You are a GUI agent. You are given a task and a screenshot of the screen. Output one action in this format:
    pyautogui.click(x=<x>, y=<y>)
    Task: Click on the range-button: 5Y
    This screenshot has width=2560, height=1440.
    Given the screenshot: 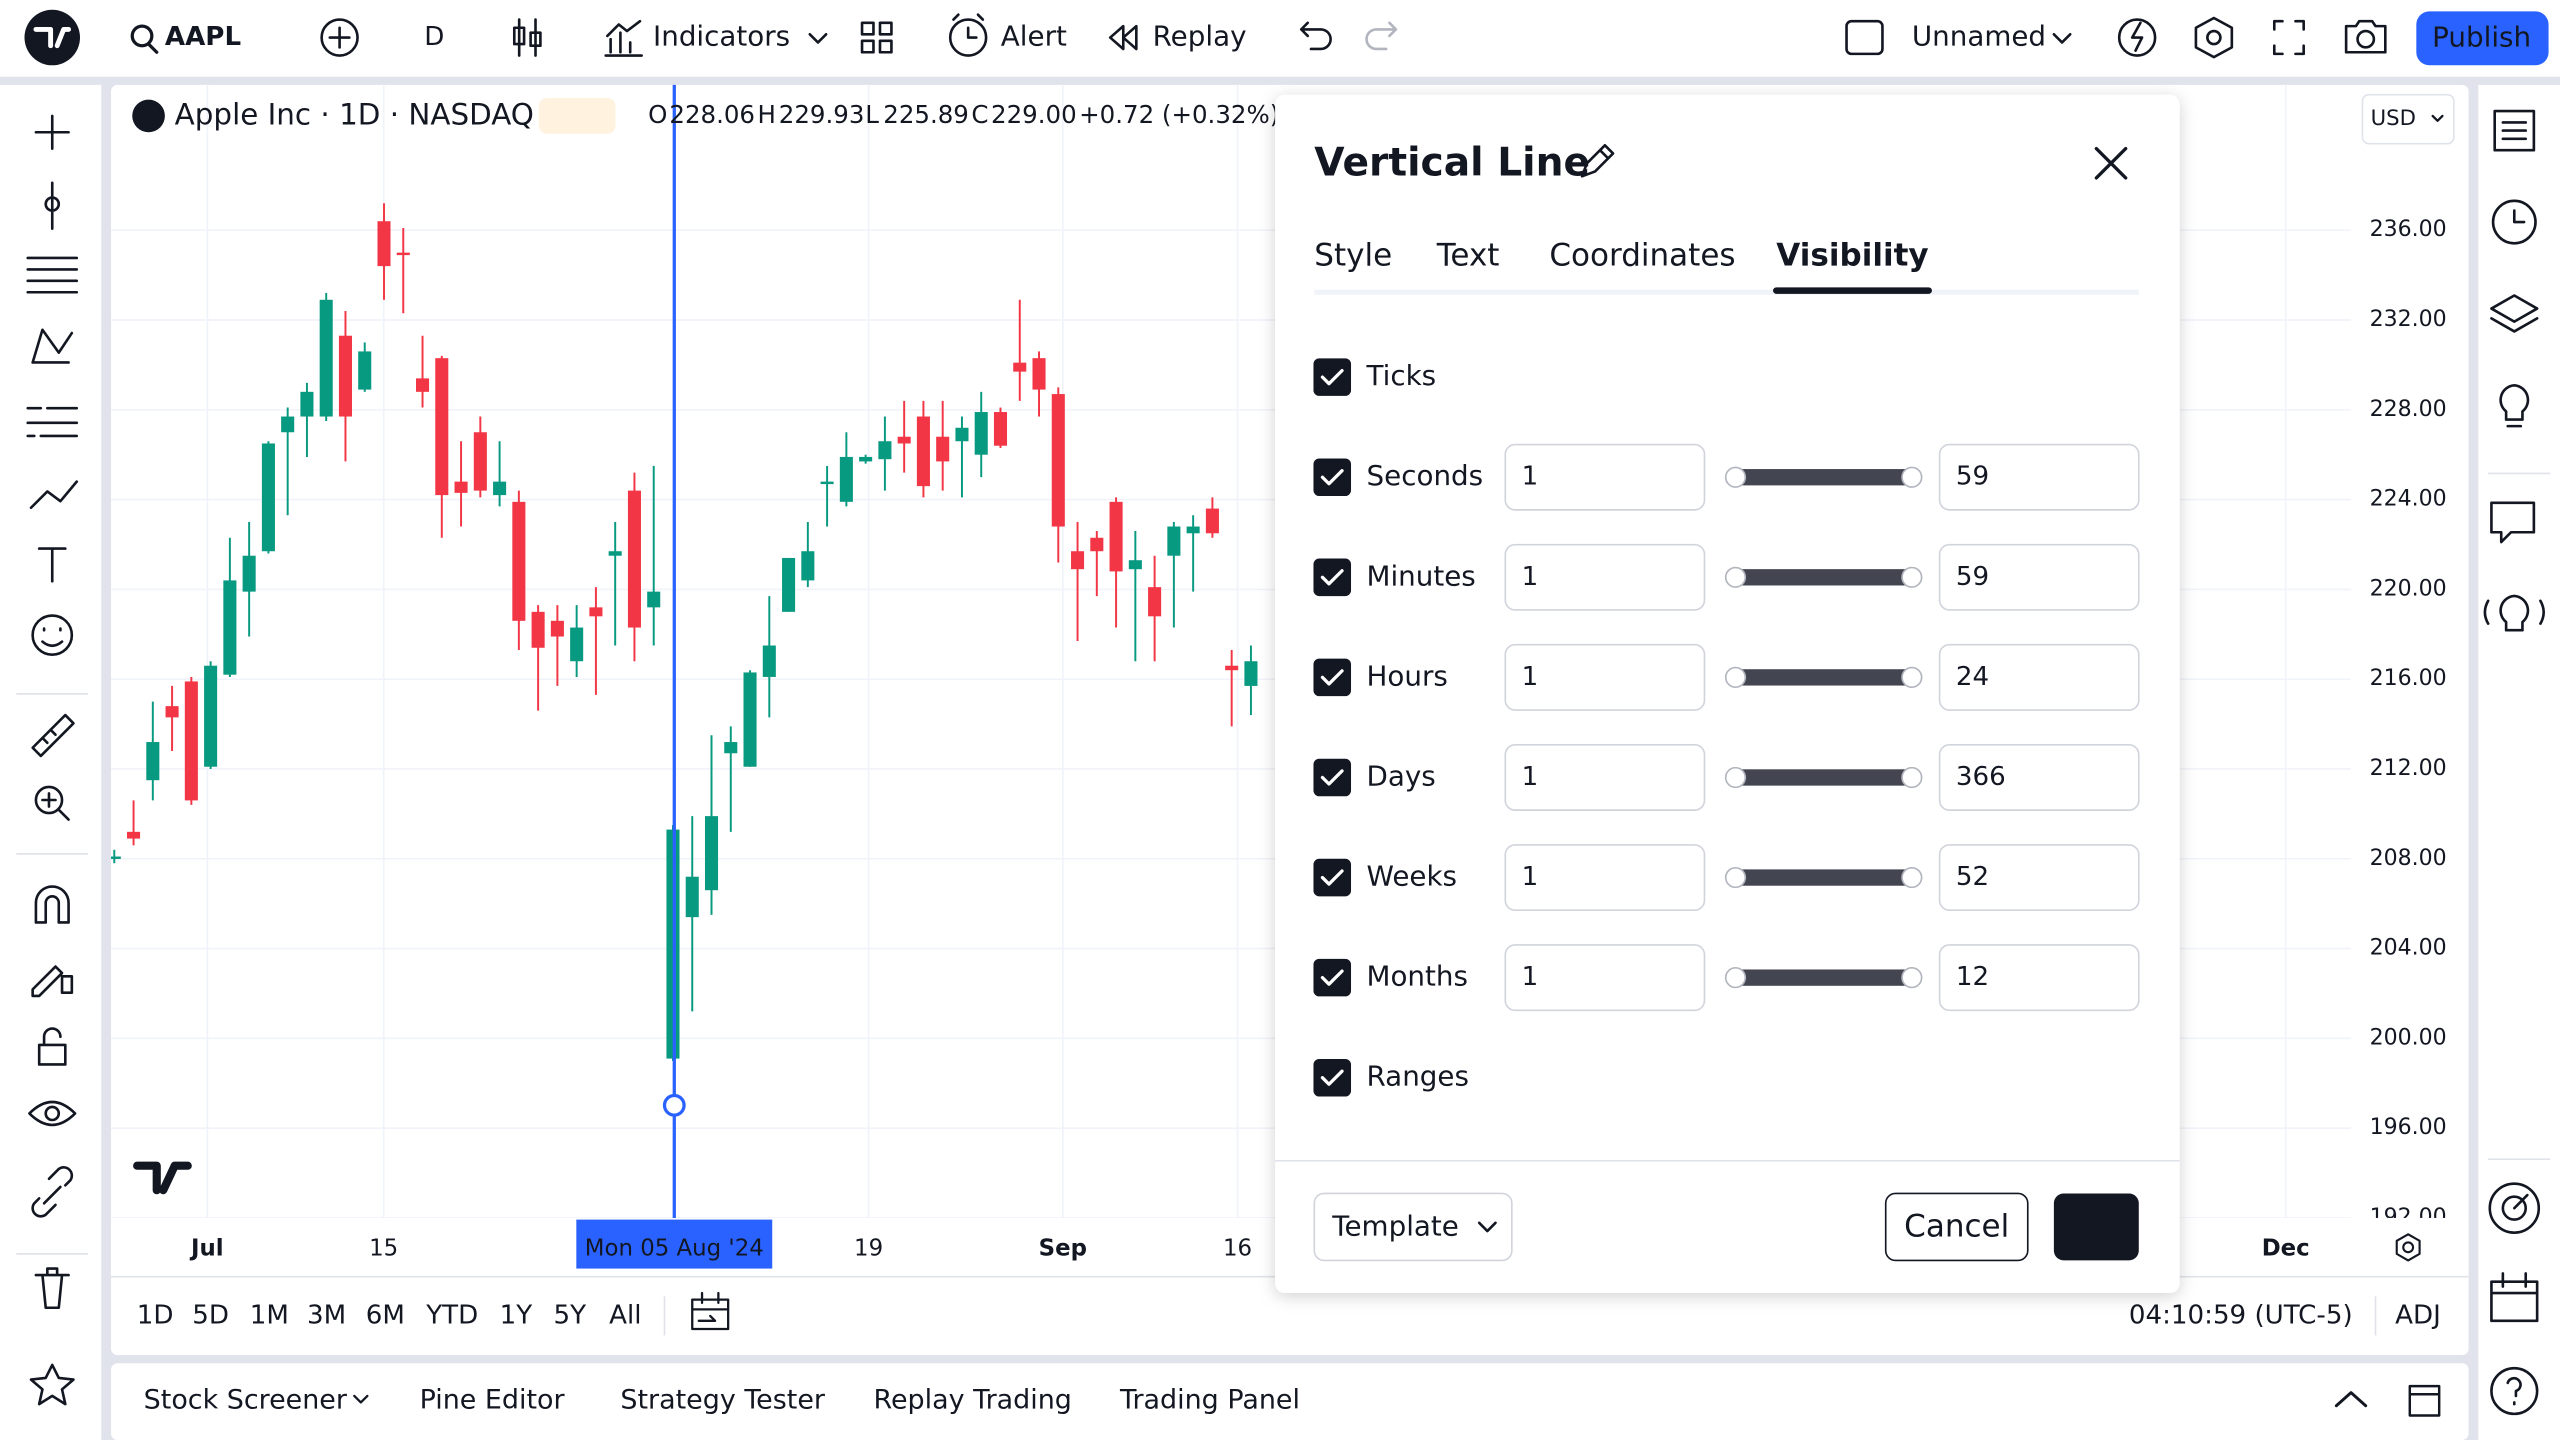 What is the action you would take?
    pyautogui.click(x=570, y=1315)
    